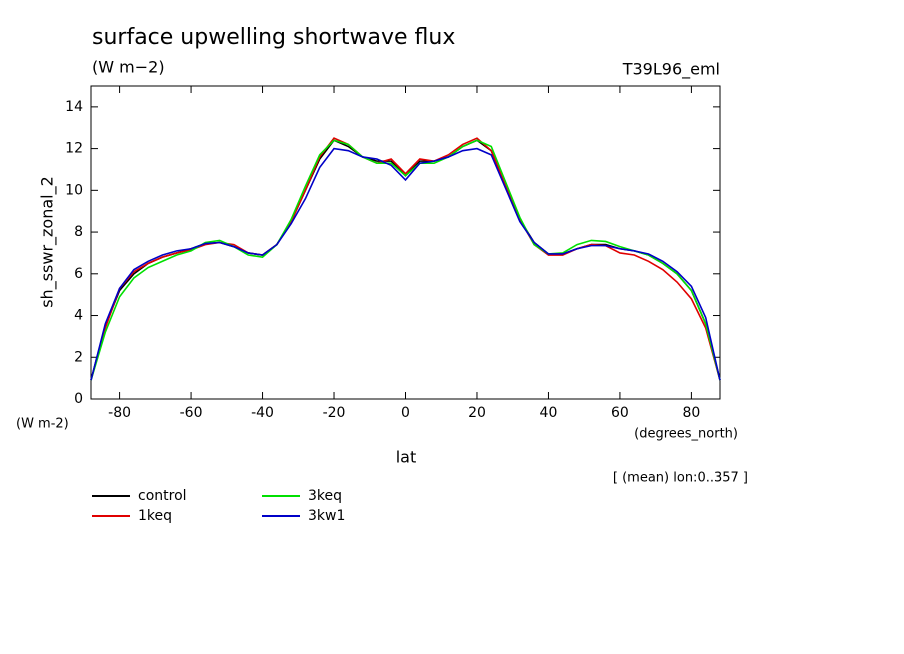  Describe the element at coordinates (262, 413) in the screenshot. I see `x-tick-label: -40` at that location.